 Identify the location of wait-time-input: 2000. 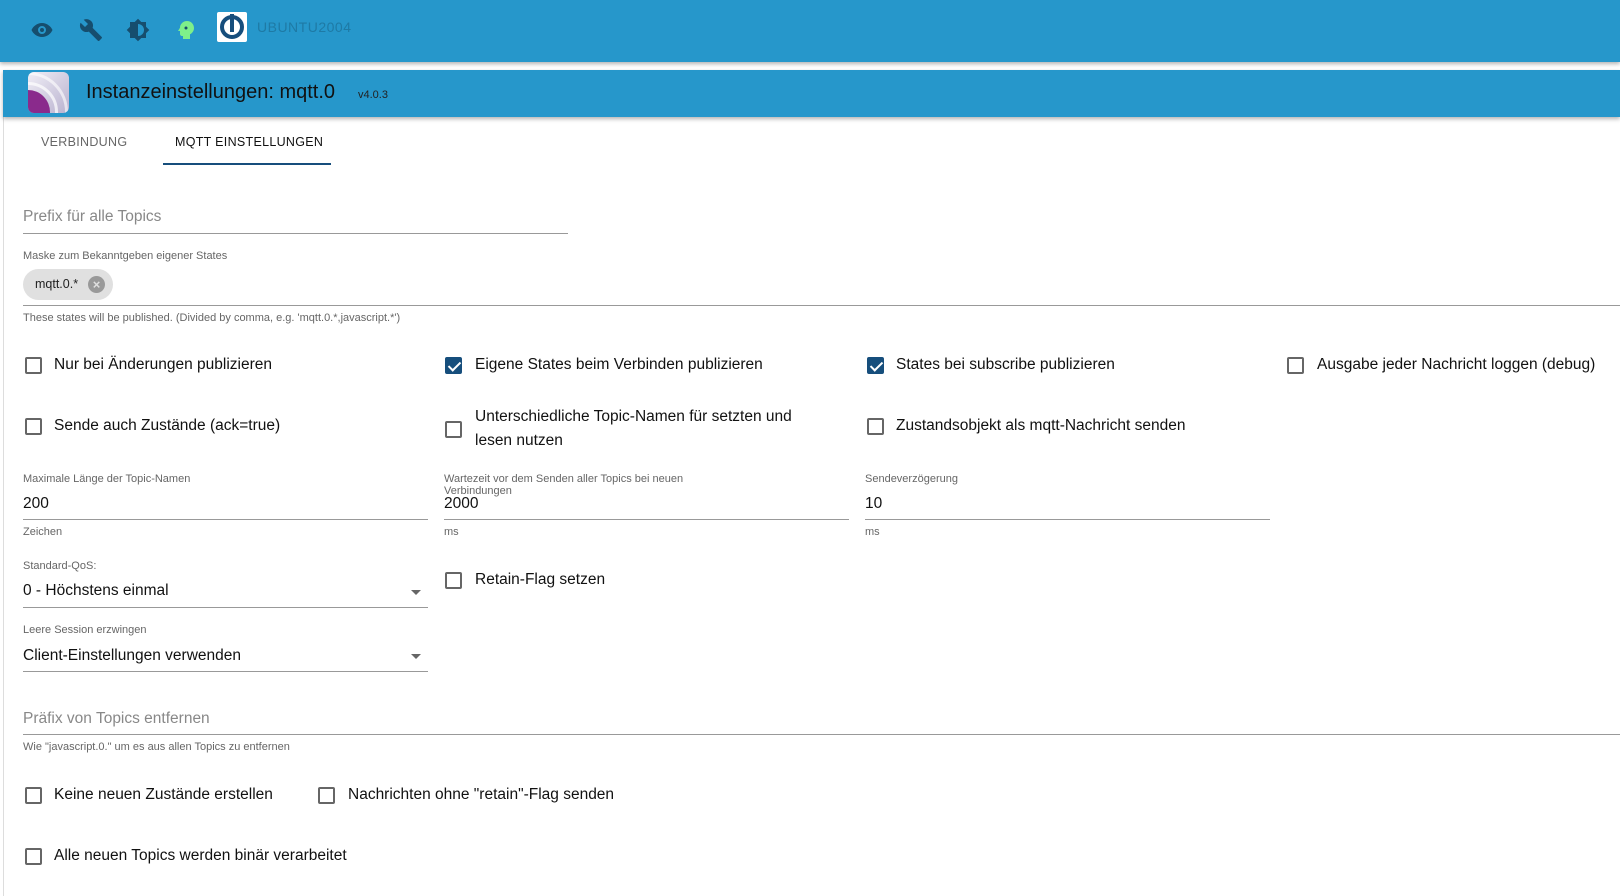
(461, 503).